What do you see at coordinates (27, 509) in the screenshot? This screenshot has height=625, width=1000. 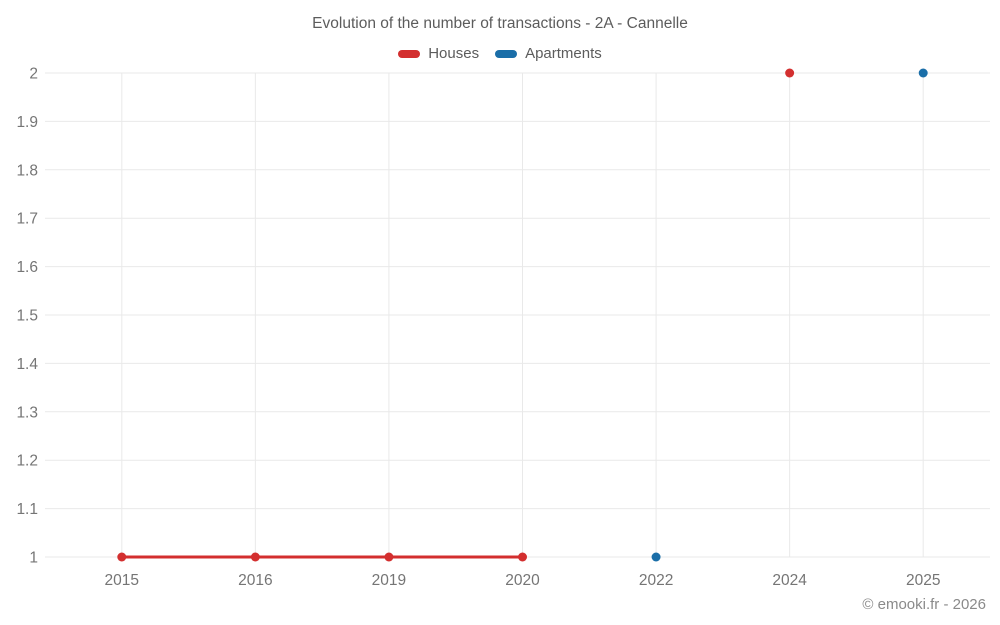 I see `y-tick-label: 1.1` at bounding box center [27, 509].